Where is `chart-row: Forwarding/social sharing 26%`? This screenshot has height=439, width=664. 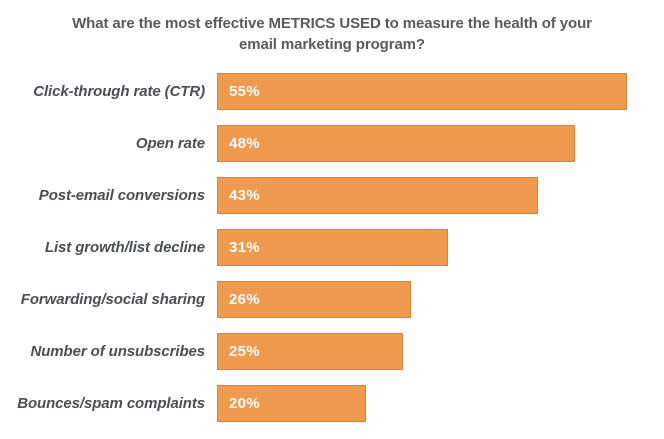
chart-row: Forwarding/social sharing 26% is located at coordinates (332, 299).